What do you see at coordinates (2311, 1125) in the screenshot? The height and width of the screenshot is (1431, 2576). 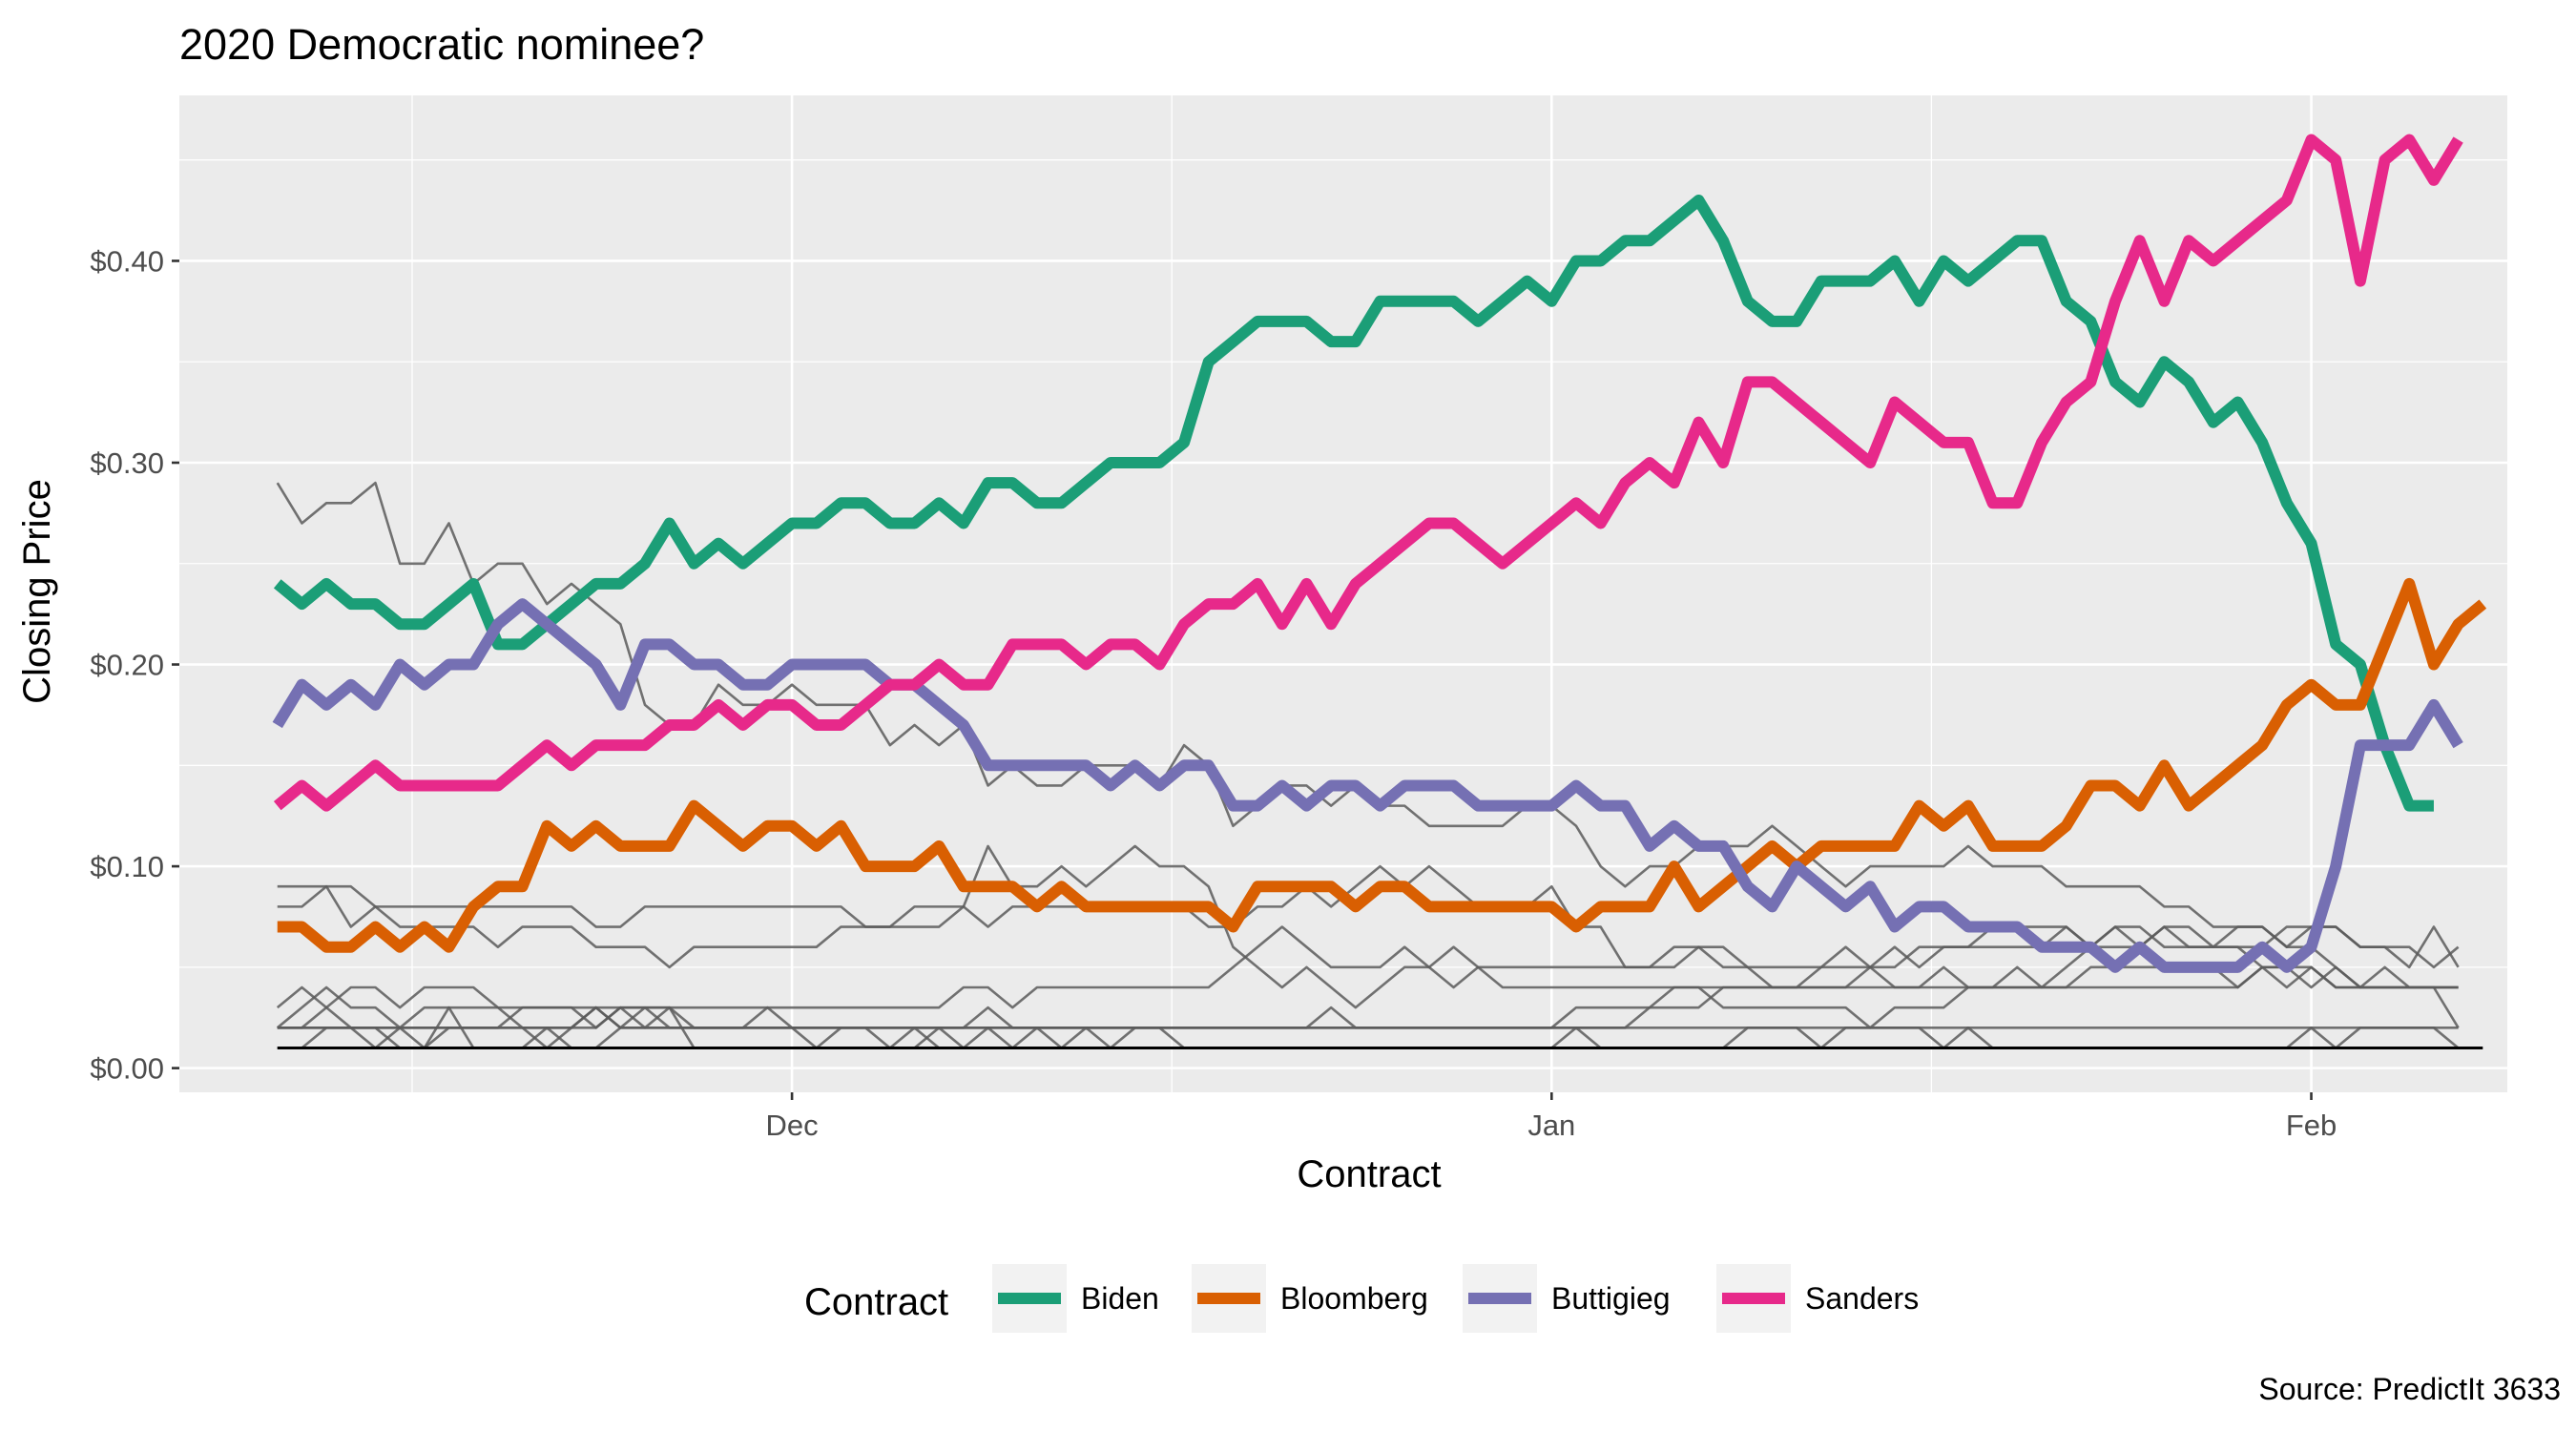 I see `x-tick-label: Feb` at bounding box center [2311, 1125].